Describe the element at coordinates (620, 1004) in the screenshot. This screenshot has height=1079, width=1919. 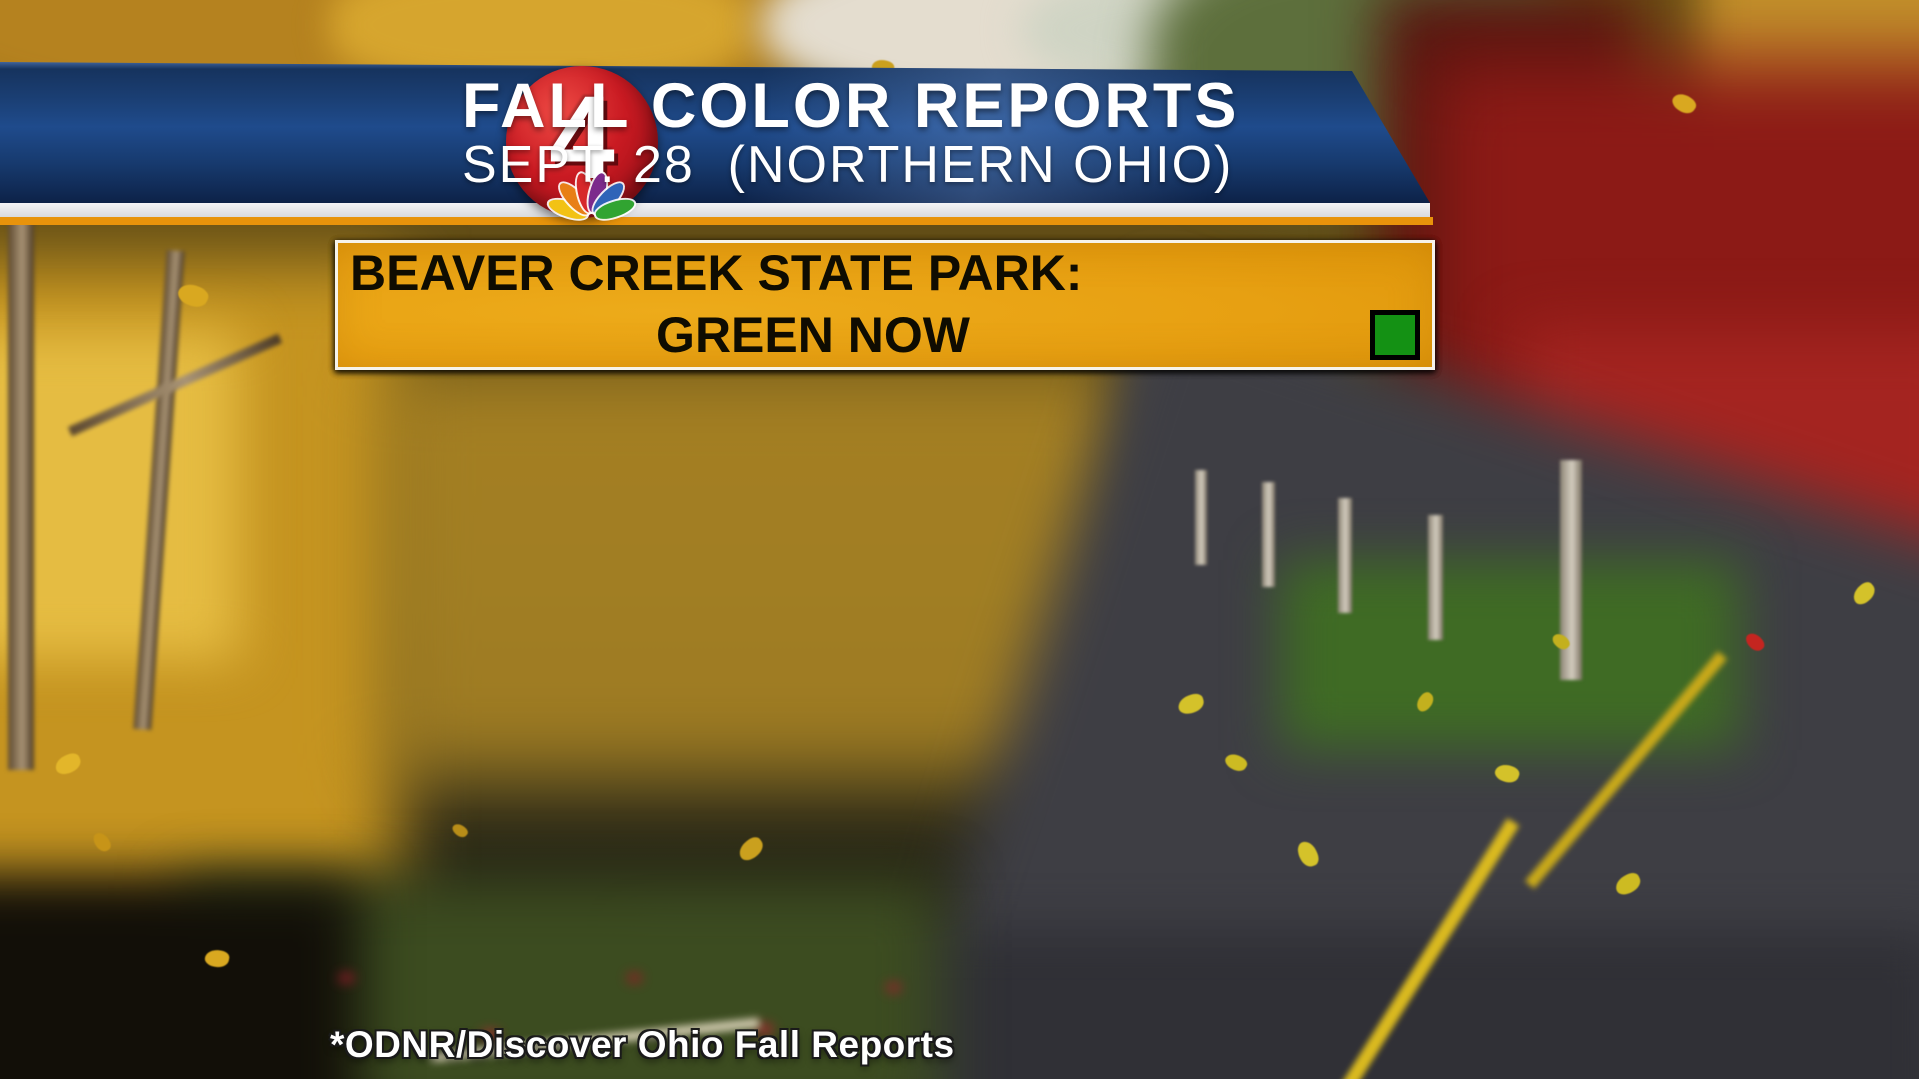
I see `background-leaf-litter` at that location.